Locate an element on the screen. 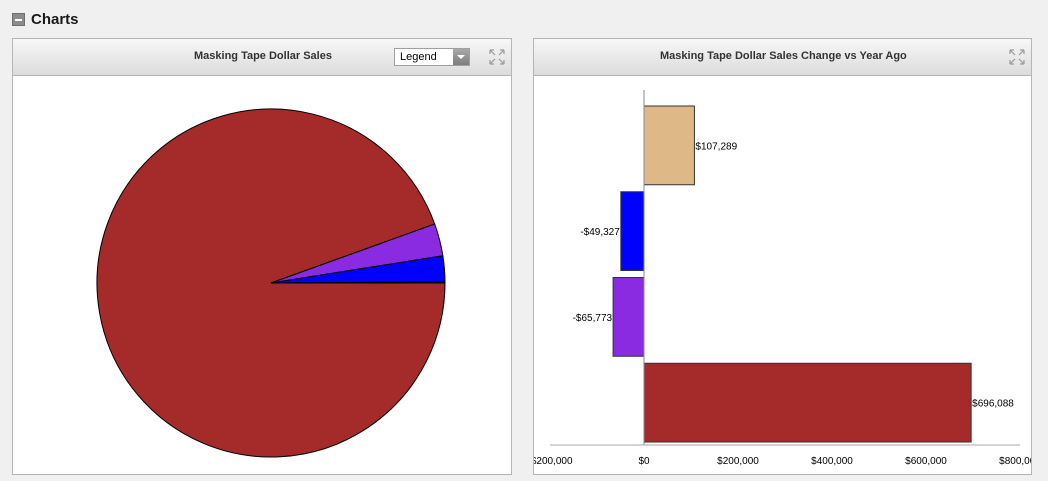 This screenshot has height=481, width=1048. chevron-down-icon is located at coordinates (461, 57).